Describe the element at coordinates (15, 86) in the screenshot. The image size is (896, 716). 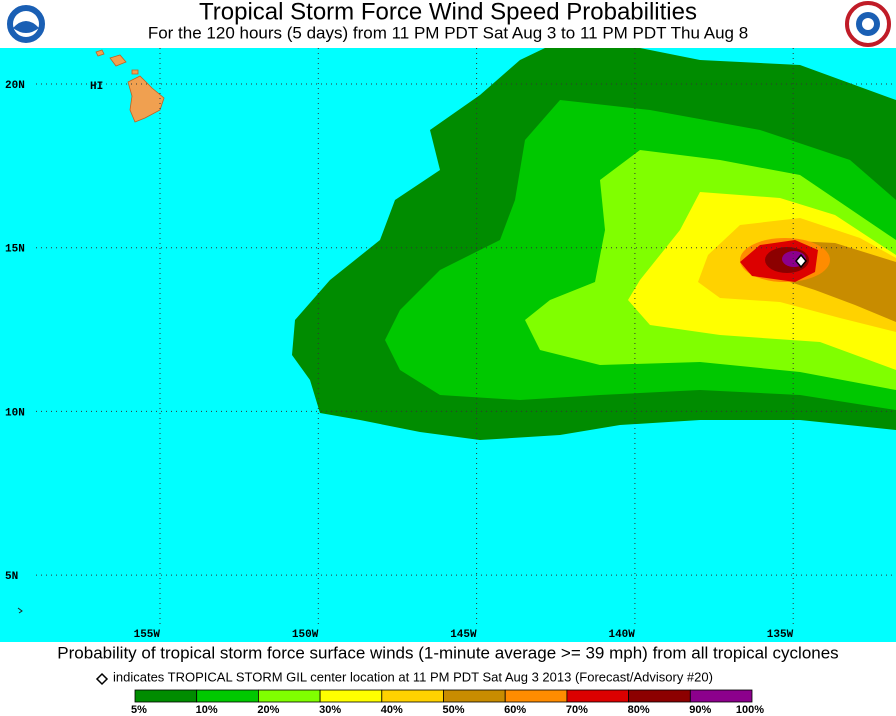
I see `lat-label: 20N` at that location.